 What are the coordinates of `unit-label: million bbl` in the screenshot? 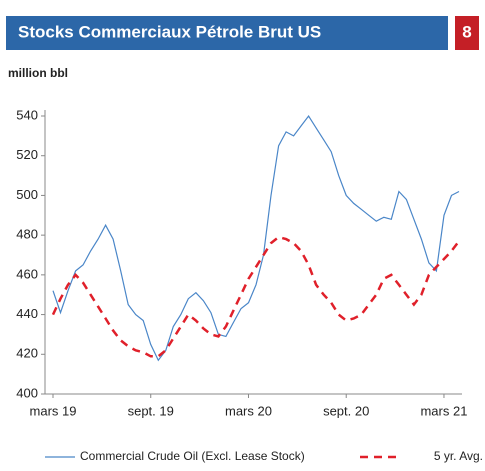 It's located at (38, 73).